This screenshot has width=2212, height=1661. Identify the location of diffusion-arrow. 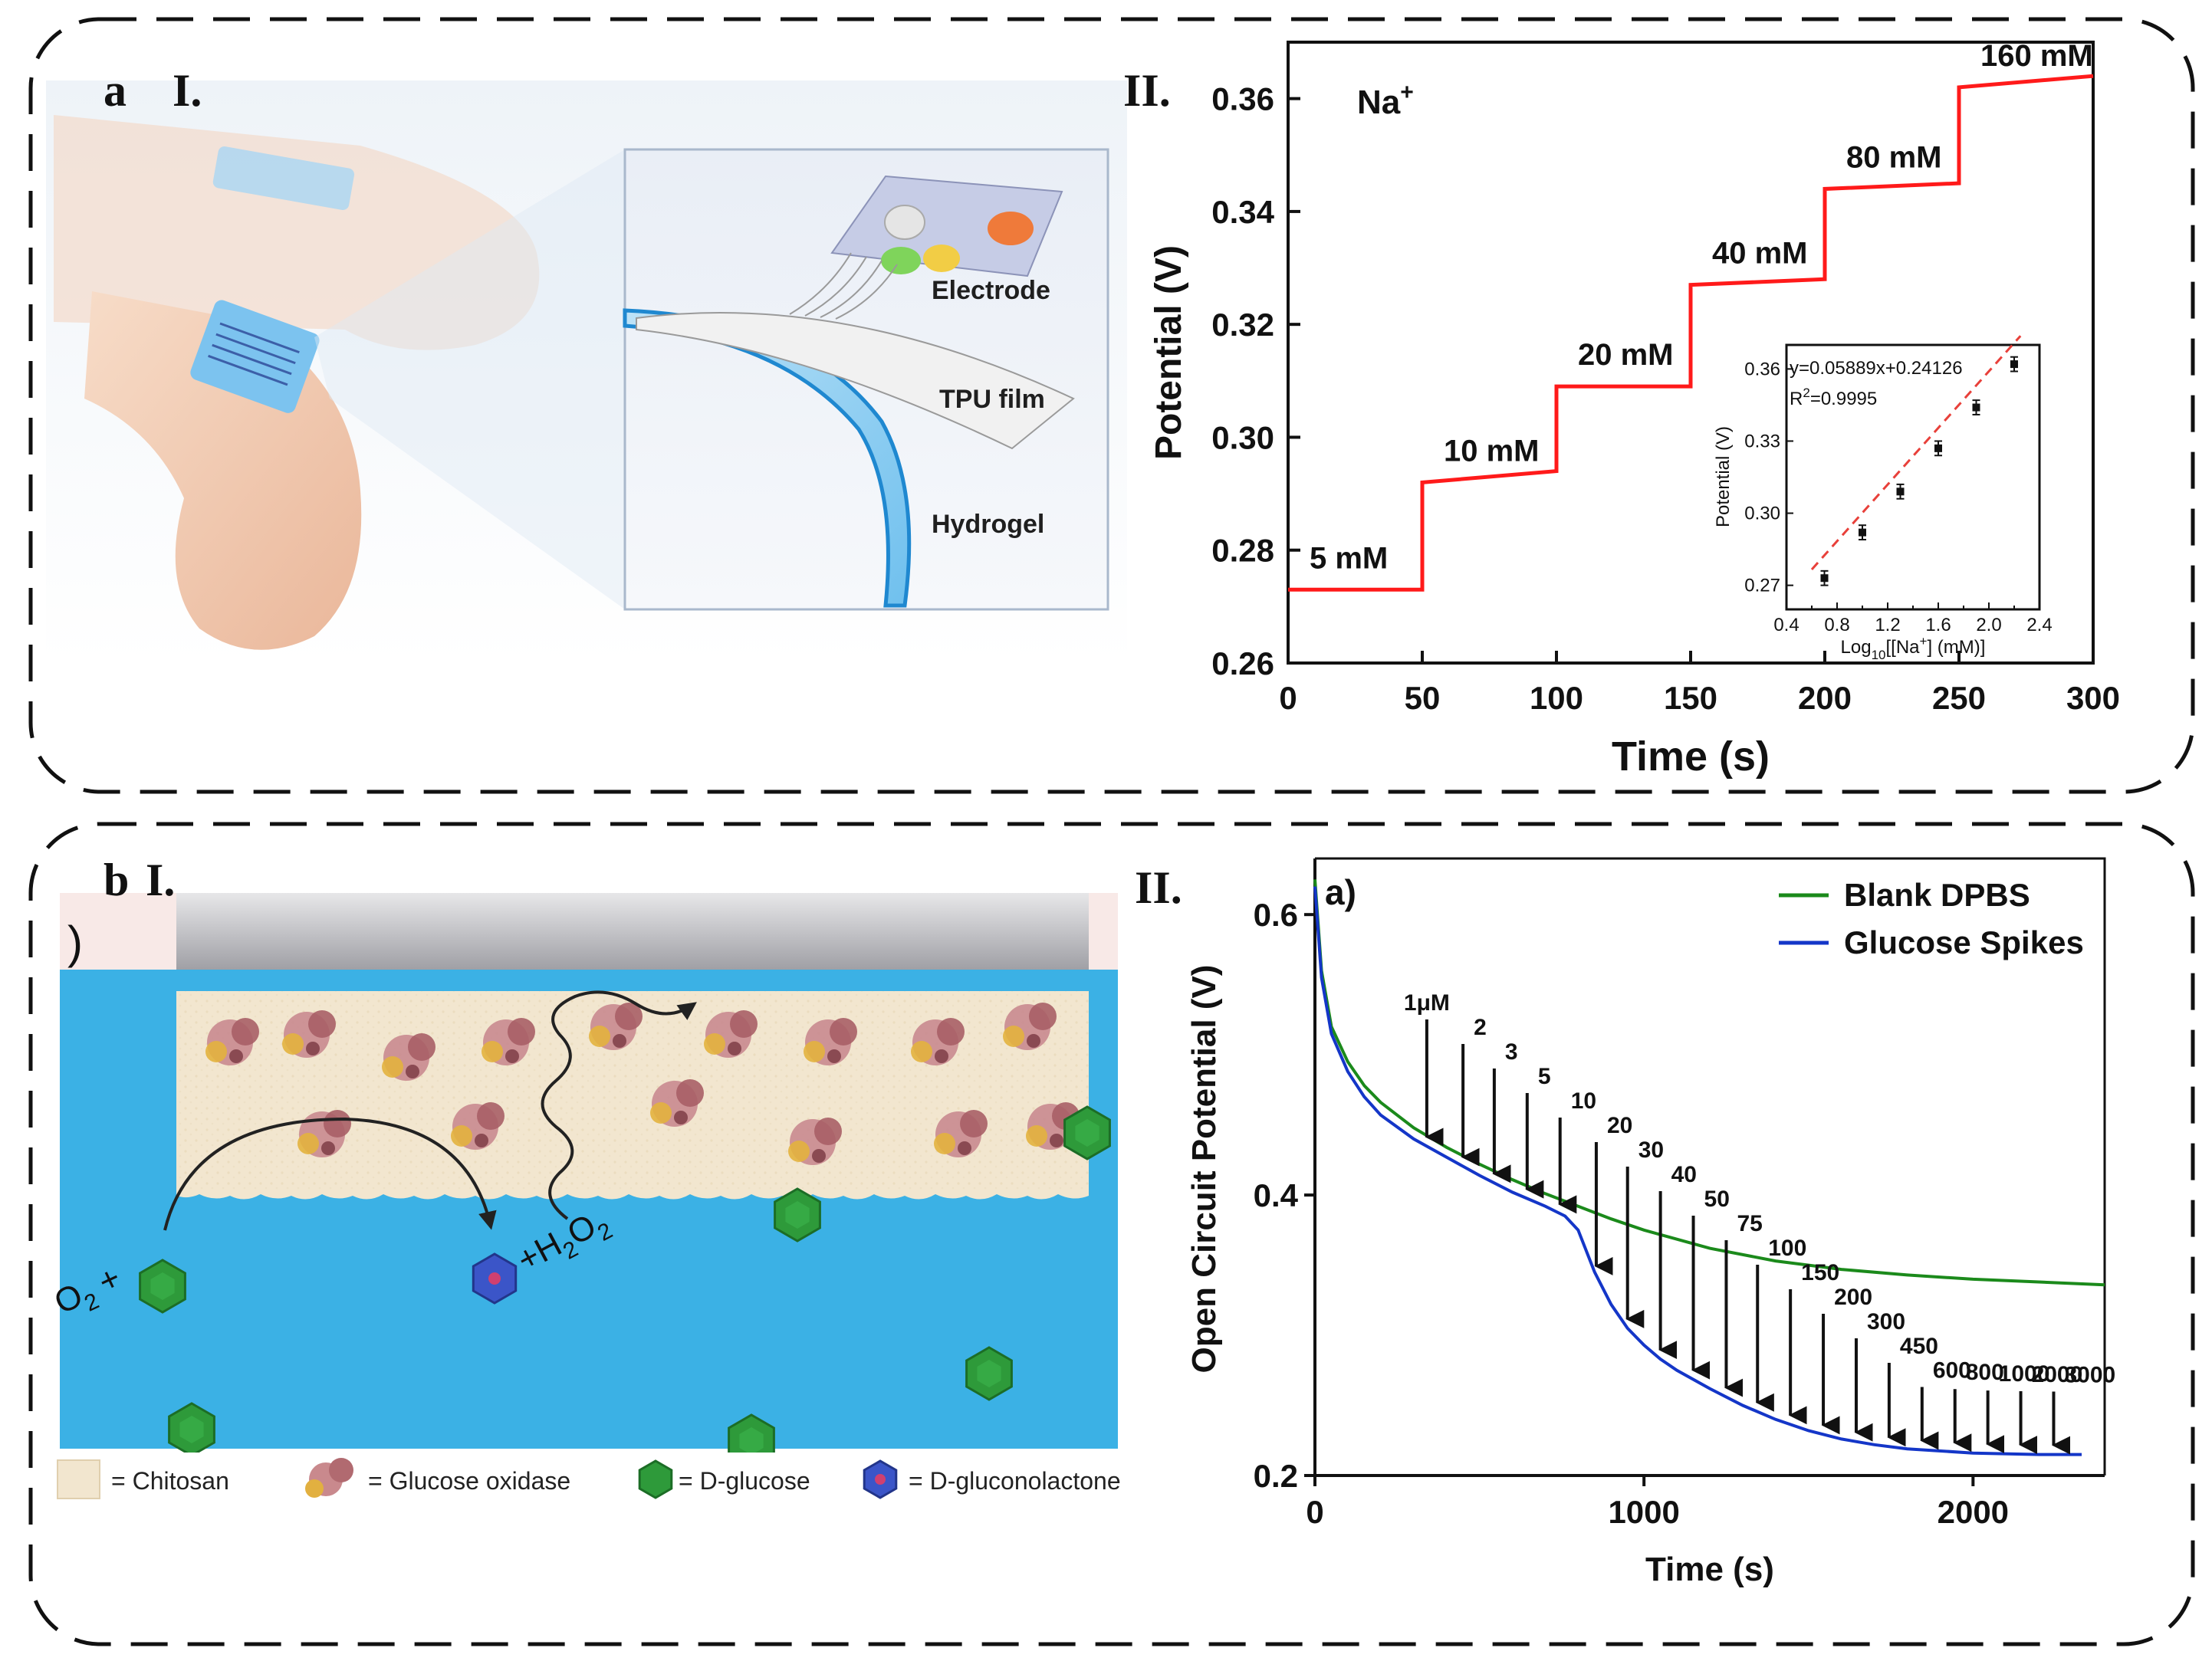
(619, 1105).